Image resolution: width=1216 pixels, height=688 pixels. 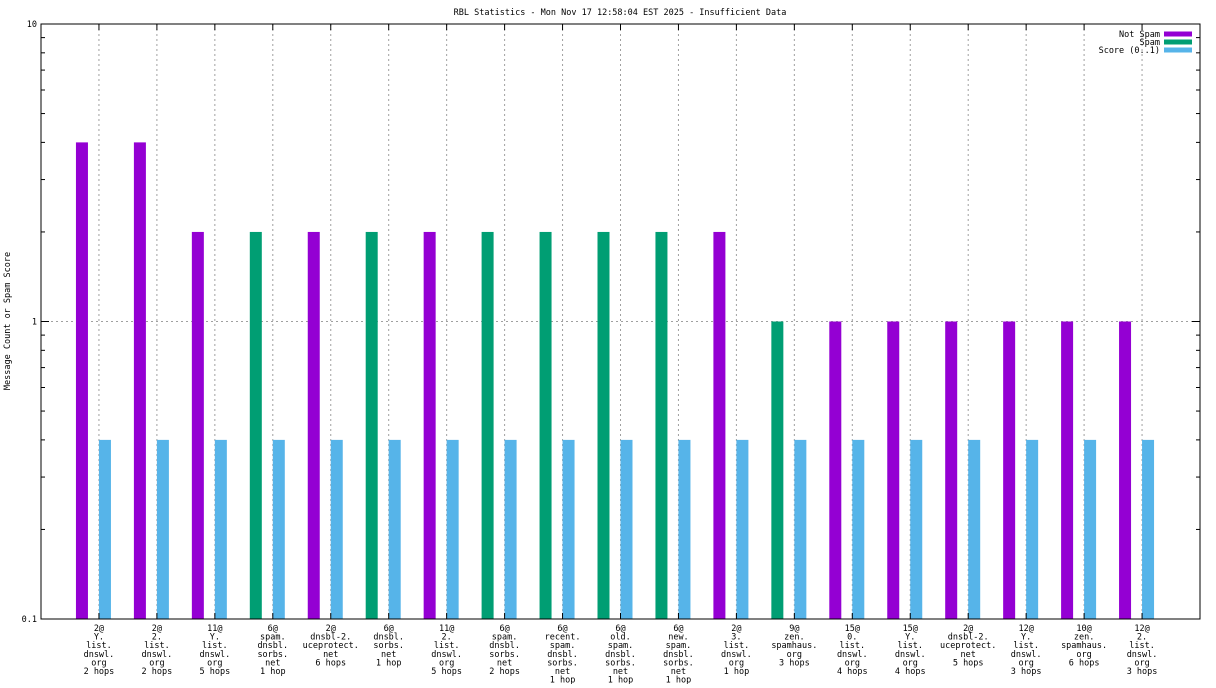 What do you see at coordinates (32, 25) in the screenshot?
I see `y-tick-label: 10` at bounding box center [32, 25].